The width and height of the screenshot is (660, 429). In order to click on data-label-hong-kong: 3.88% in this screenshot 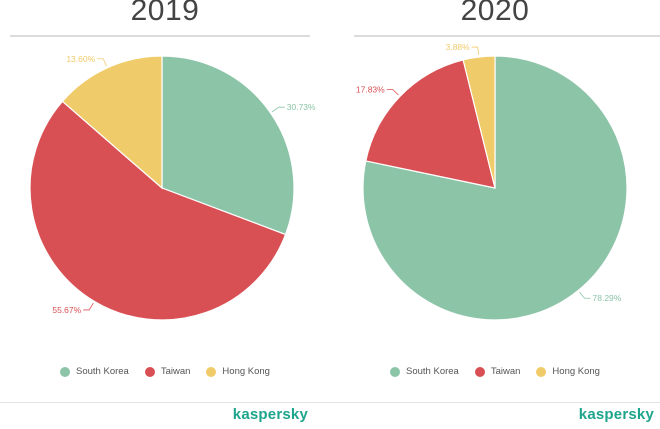, I will do `click(458, 47)`.